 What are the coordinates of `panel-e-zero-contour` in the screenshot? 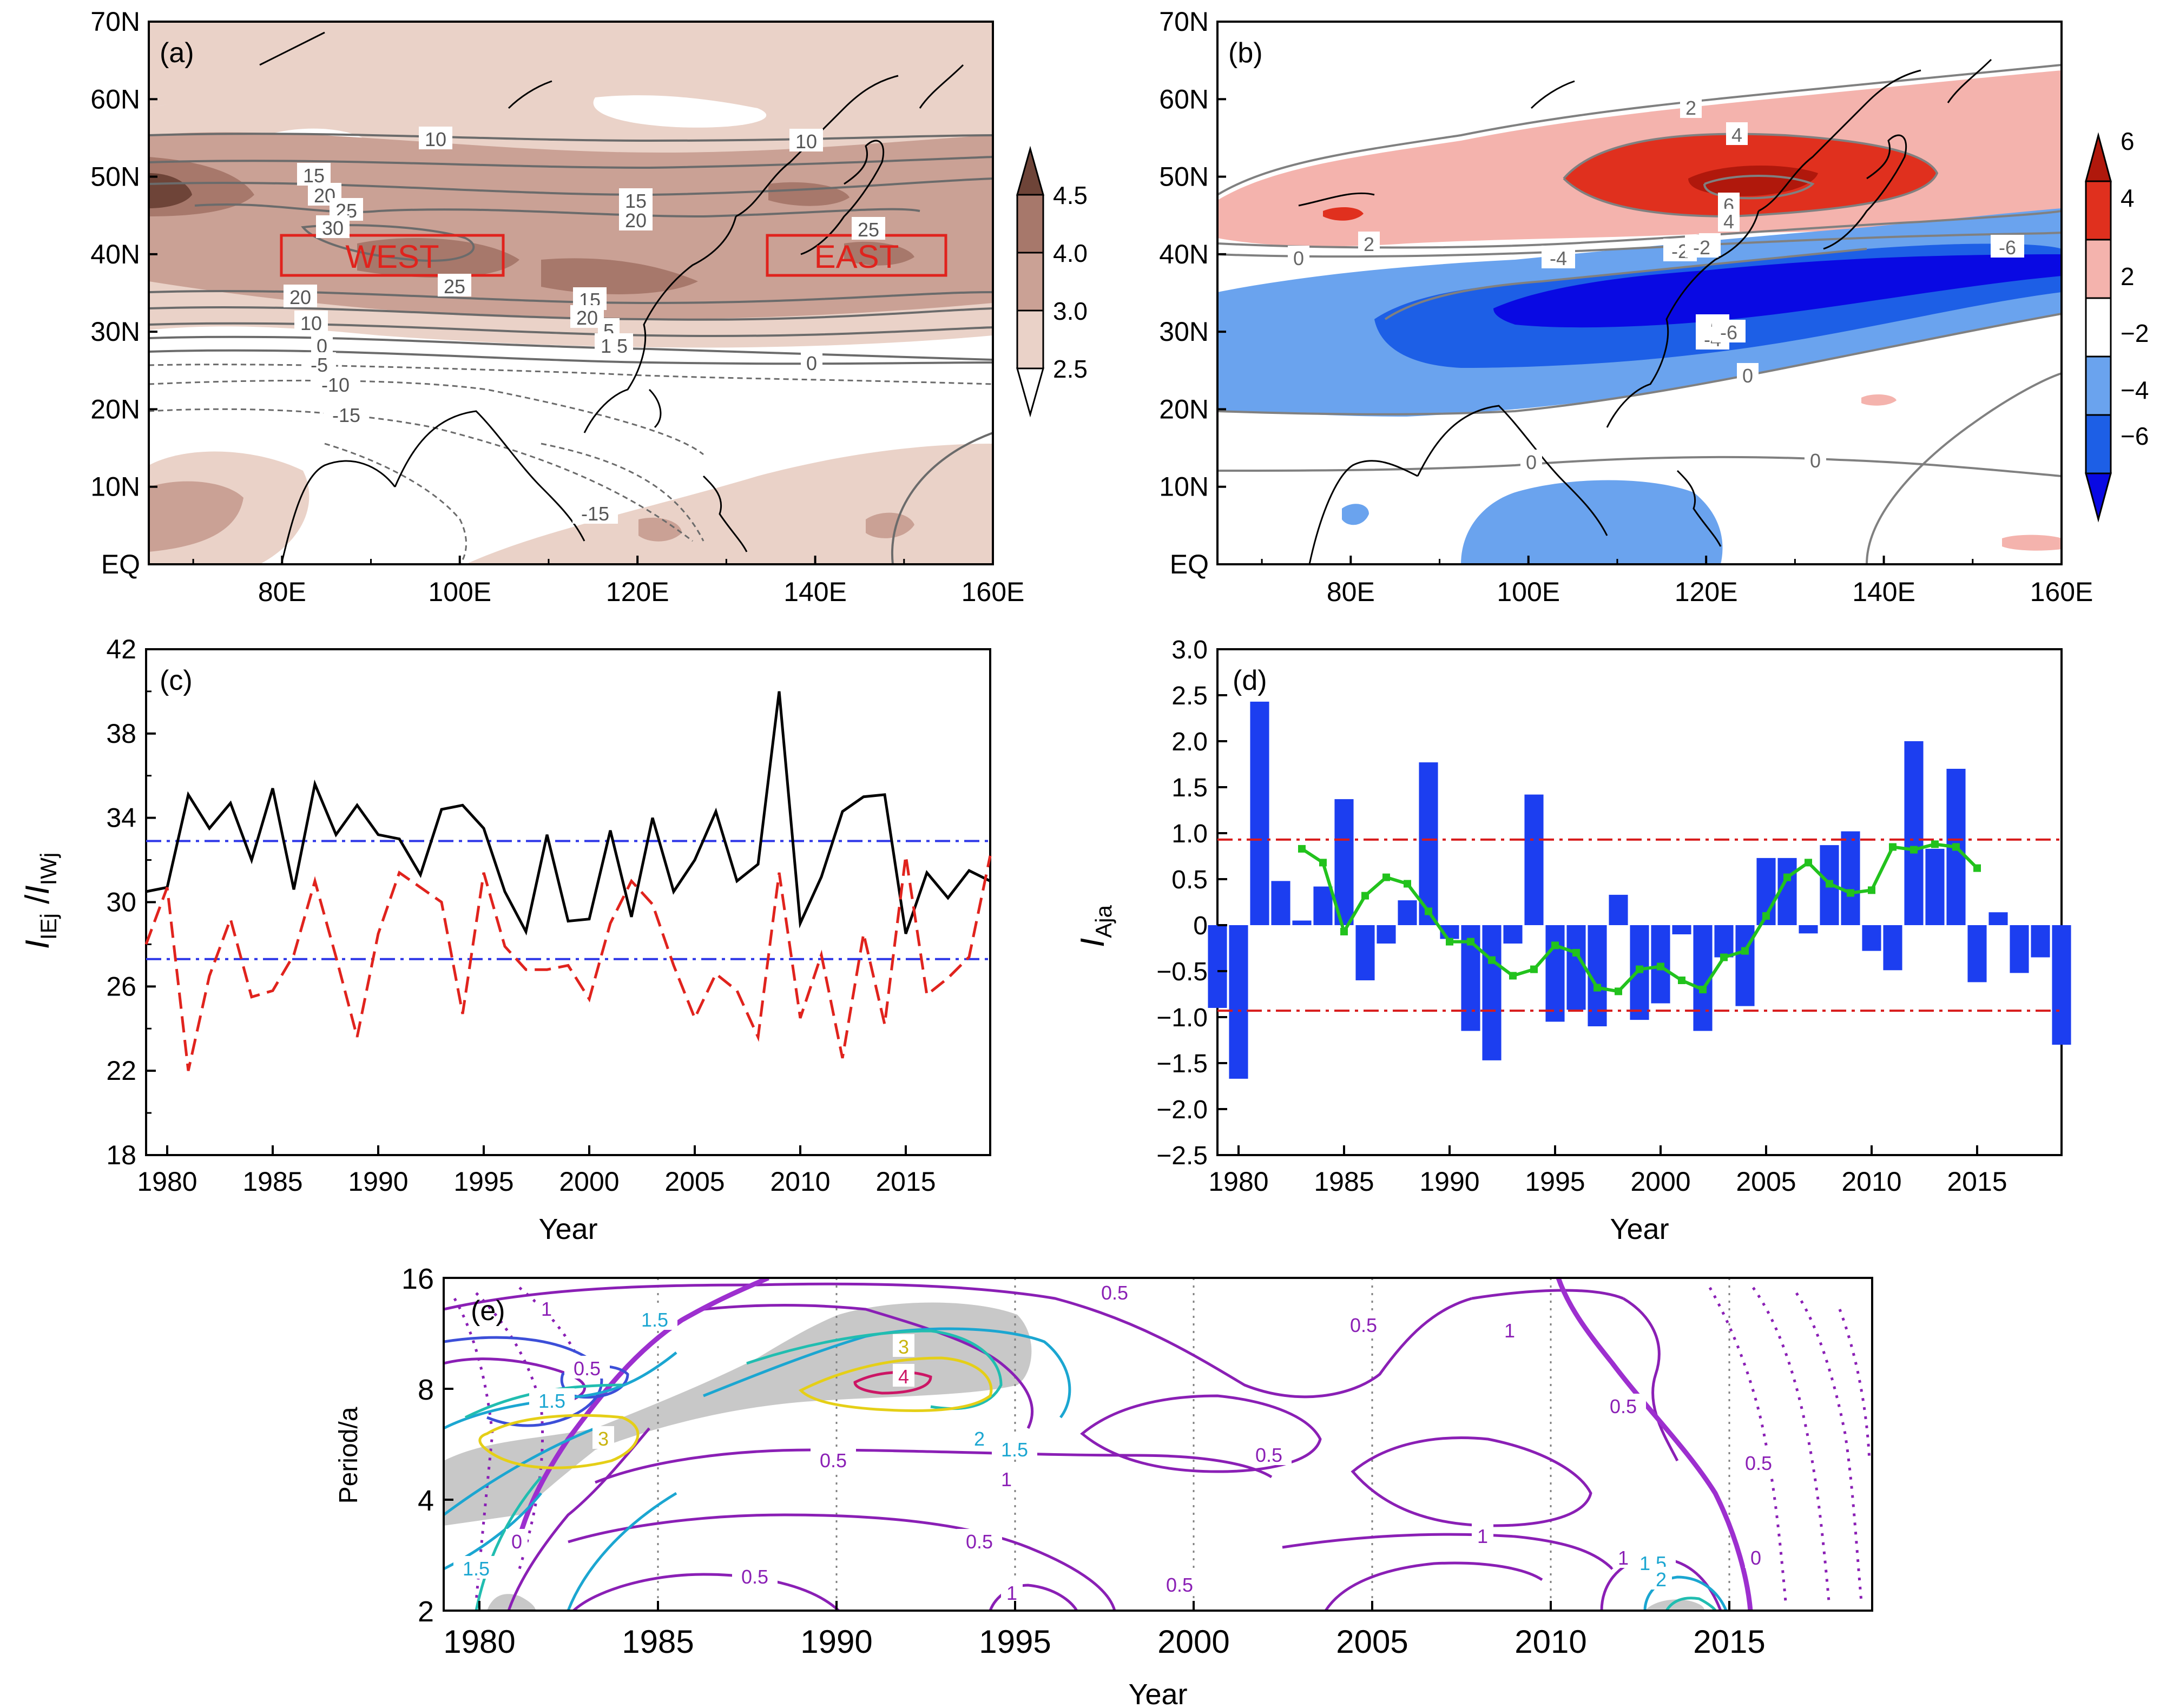 It's located at (1134, 1444).